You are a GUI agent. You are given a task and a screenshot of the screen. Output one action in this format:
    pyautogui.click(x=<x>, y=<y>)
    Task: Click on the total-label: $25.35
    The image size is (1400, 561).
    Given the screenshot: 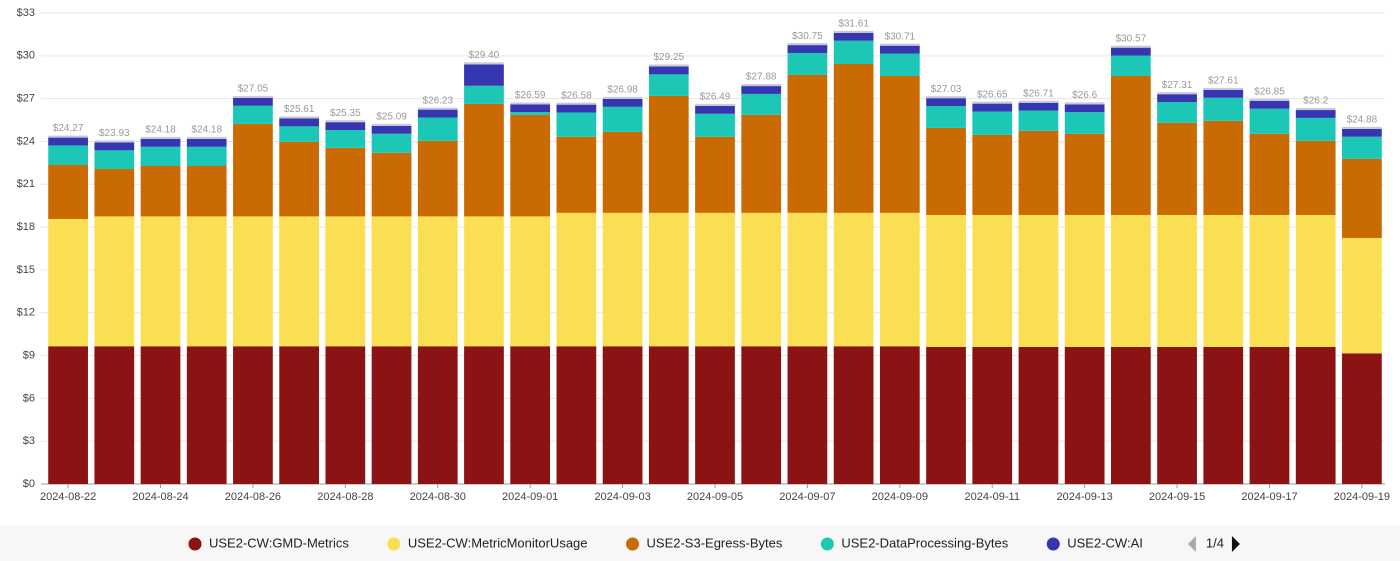 What is the action you would take?
    pyautogui.click(x=345, y=113)
    